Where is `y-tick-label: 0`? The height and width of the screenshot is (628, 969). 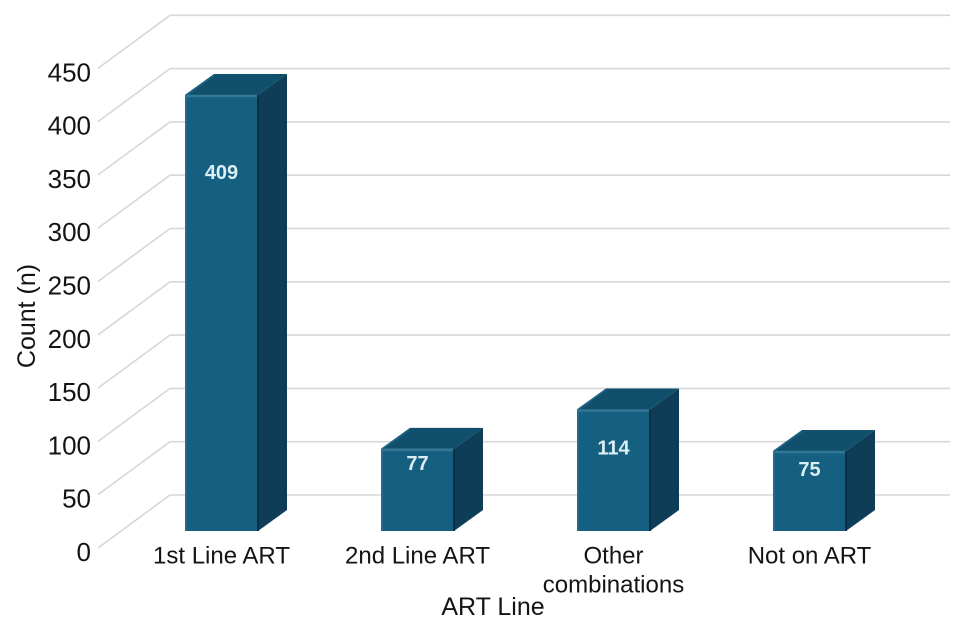
y-tick-label: 0 is located at coordinates (84, 552).